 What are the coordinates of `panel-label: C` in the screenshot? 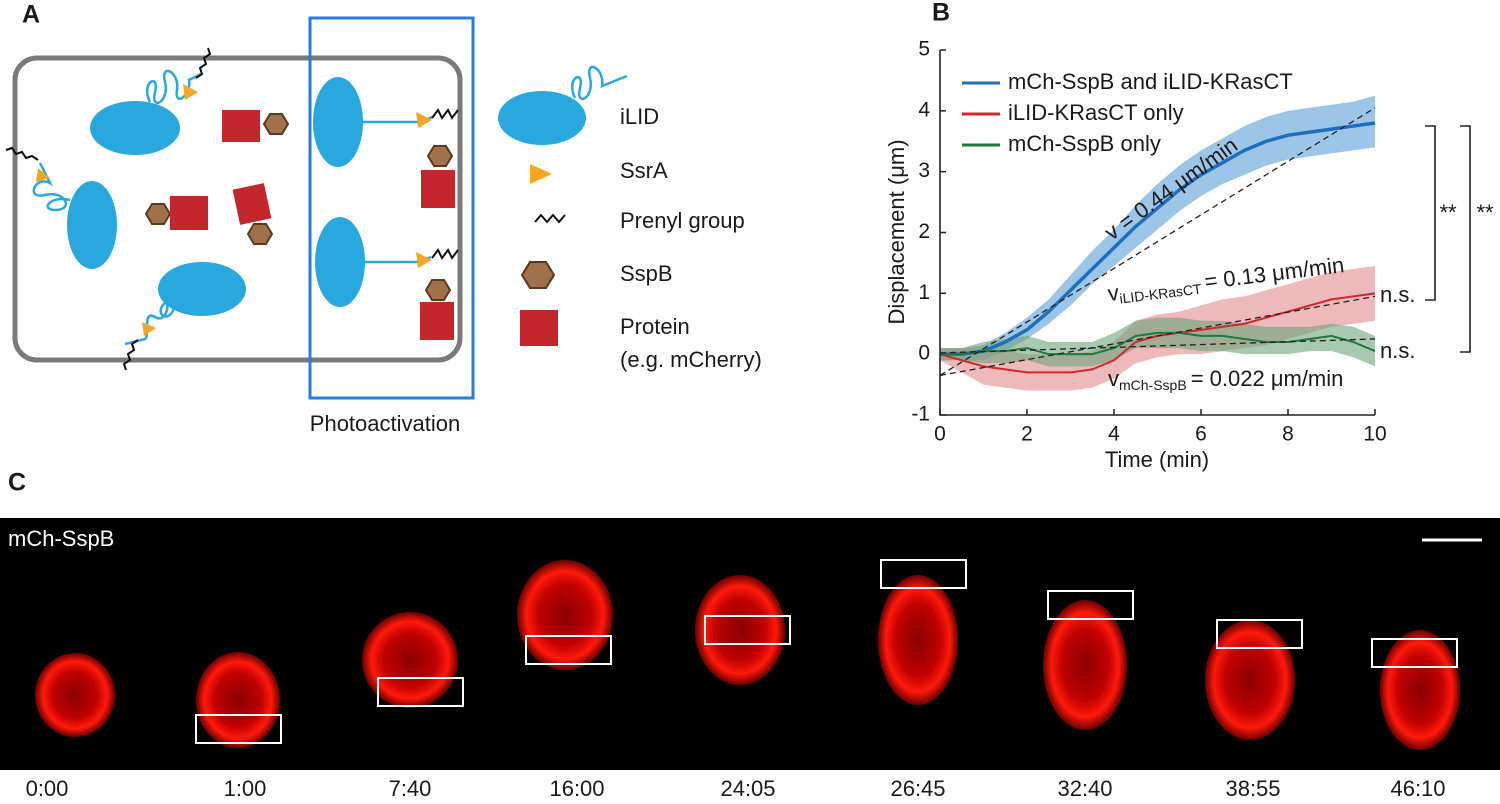 It's located at (17, 483).